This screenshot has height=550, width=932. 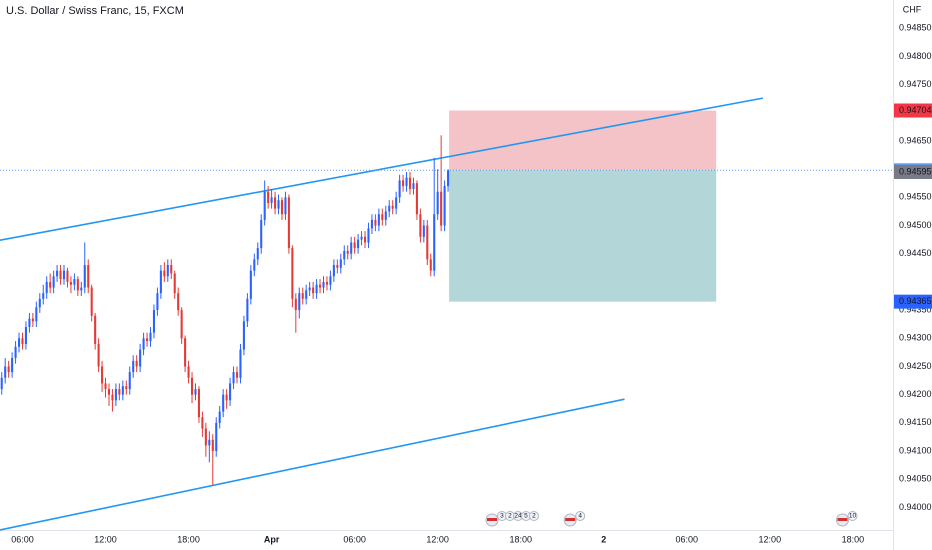 I want to click on x-tick-label: Apr, so click(x=272, y=539).